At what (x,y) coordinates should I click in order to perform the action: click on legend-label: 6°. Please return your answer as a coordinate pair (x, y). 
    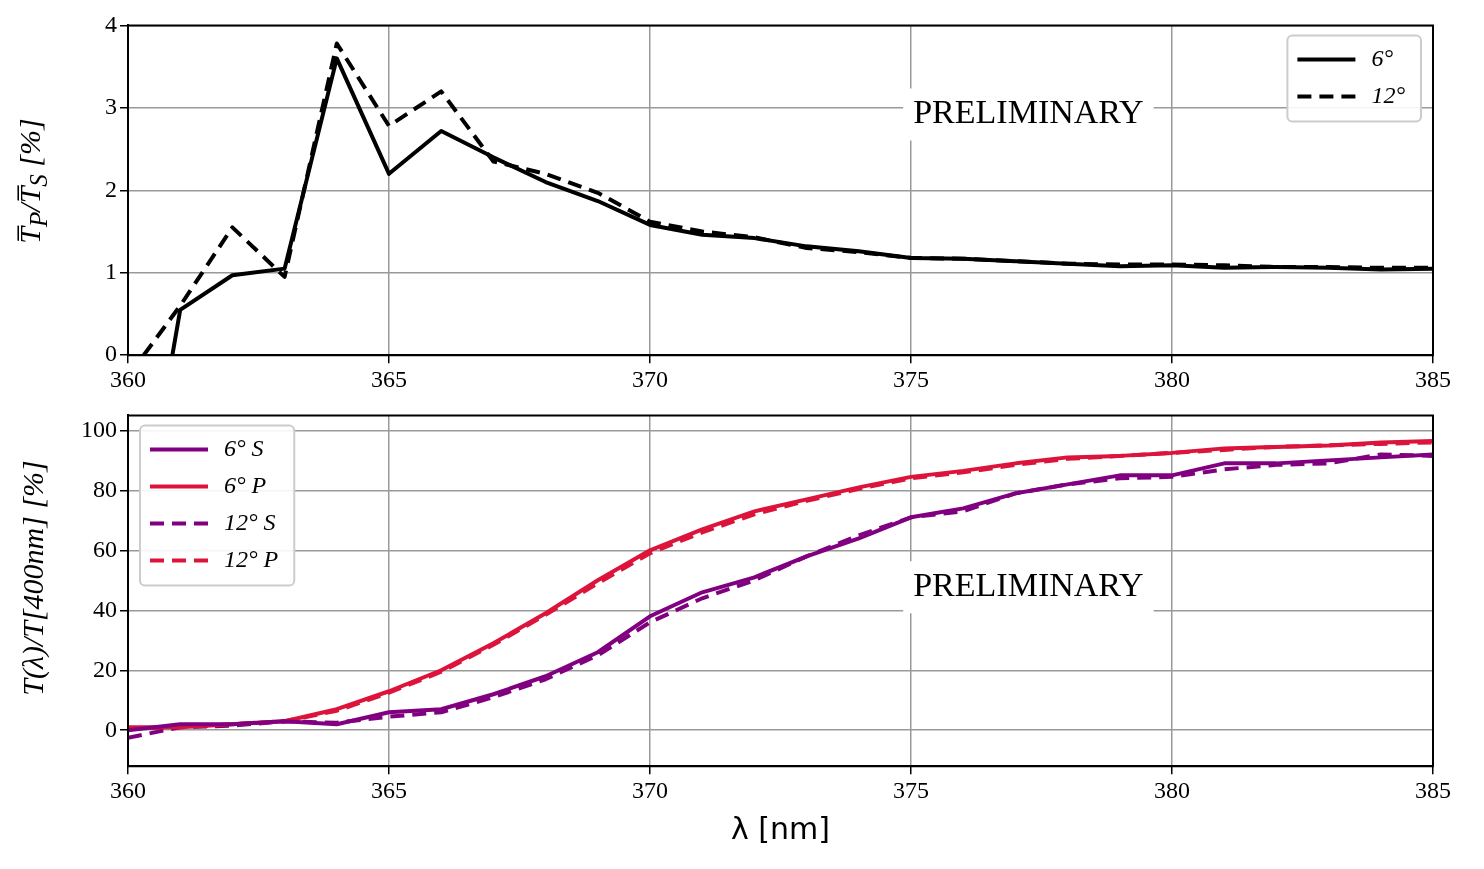
    Looking at the image, I should click on (1382, 57).